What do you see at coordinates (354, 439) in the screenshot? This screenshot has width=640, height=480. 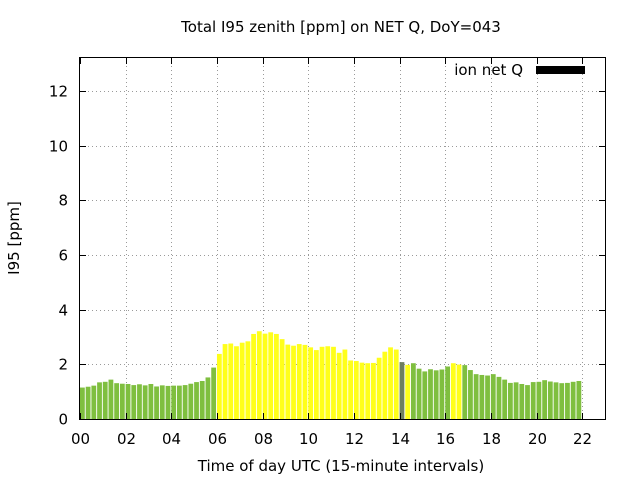 I see `x-tick-label: 12` at bounding box center [354, 439].